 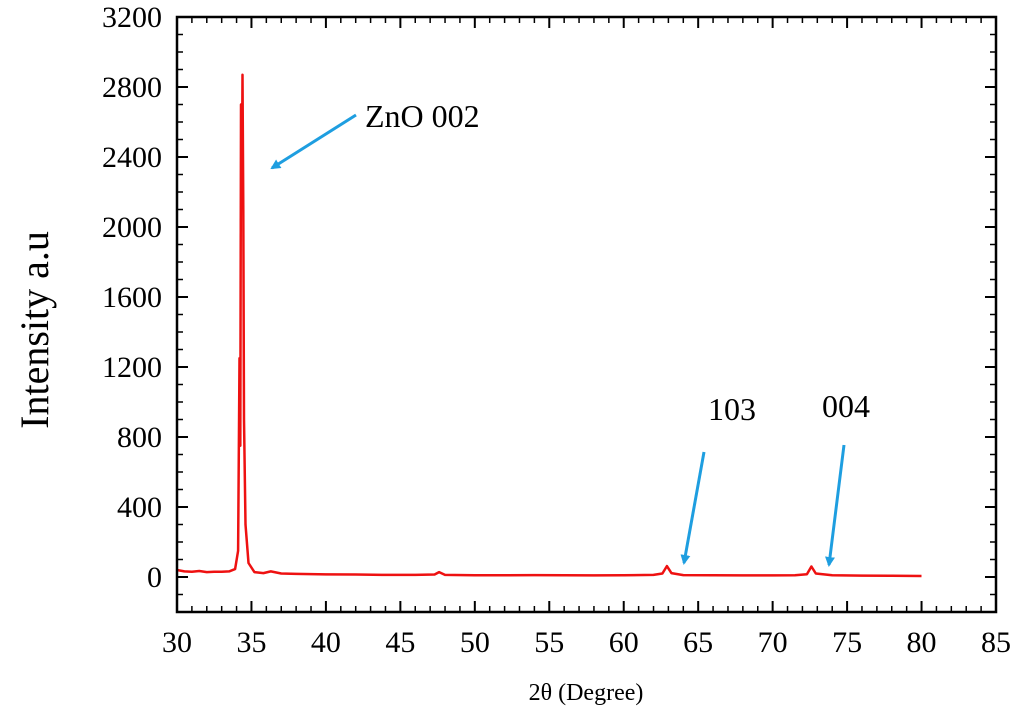 I want to click on y-tick-label-800: 800, so click(x=139, y=437).